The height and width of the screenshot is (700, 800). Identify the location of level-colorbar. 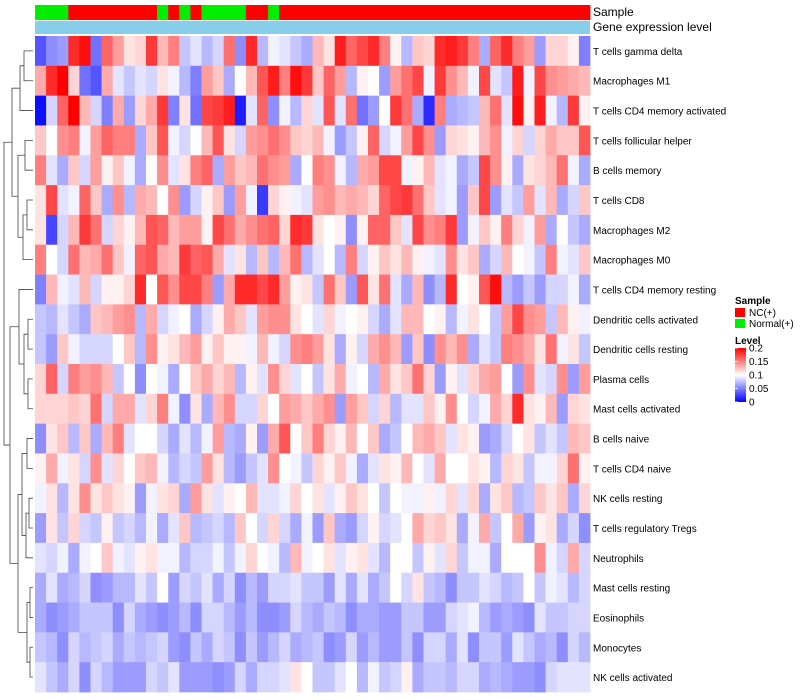
(740, 375).